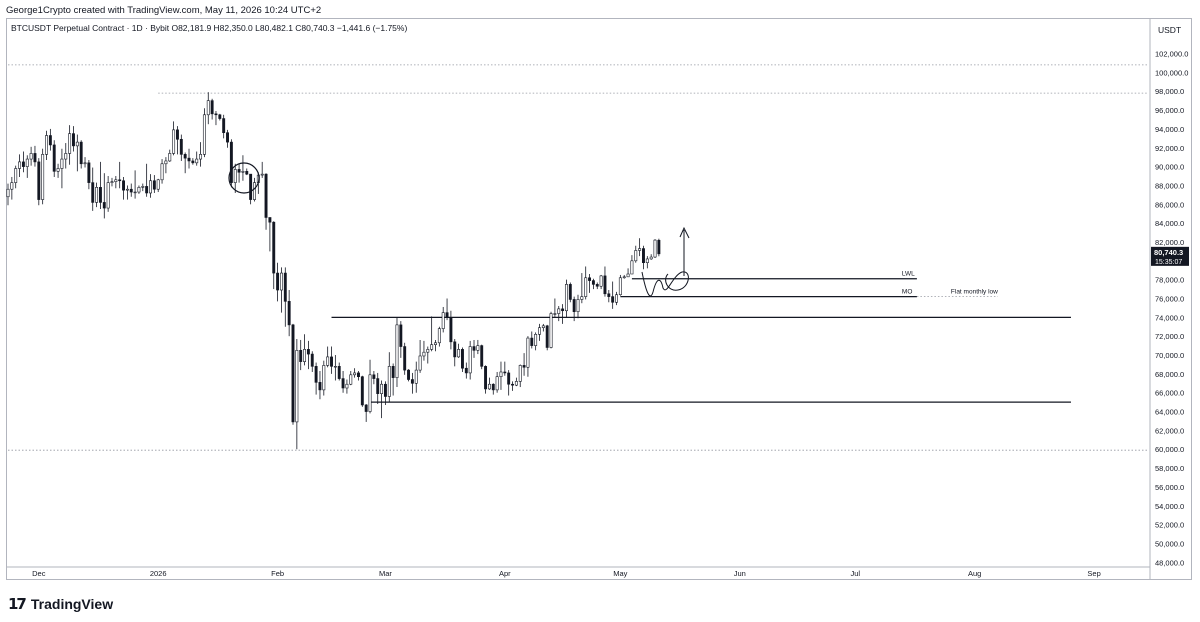 This screenshot has width=1200, height=622. Describe the element at coordinates (856, 573) in the screenshot. I see `time-tick-label: Jul` at that location.